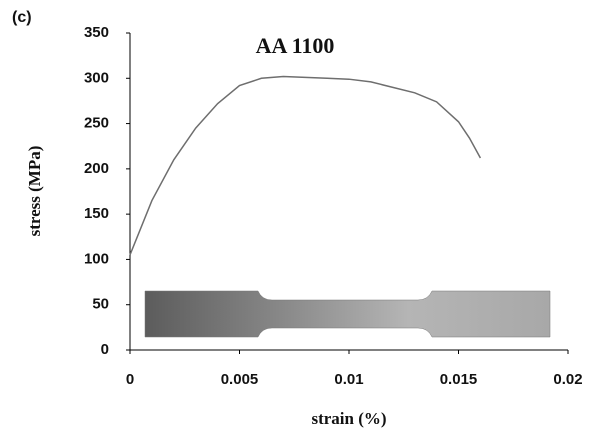  What do you see at coordinates (34, 191) in the screenshot?
I see `y-axis-label: stress (MPa)` at bounding box center [34, 191].